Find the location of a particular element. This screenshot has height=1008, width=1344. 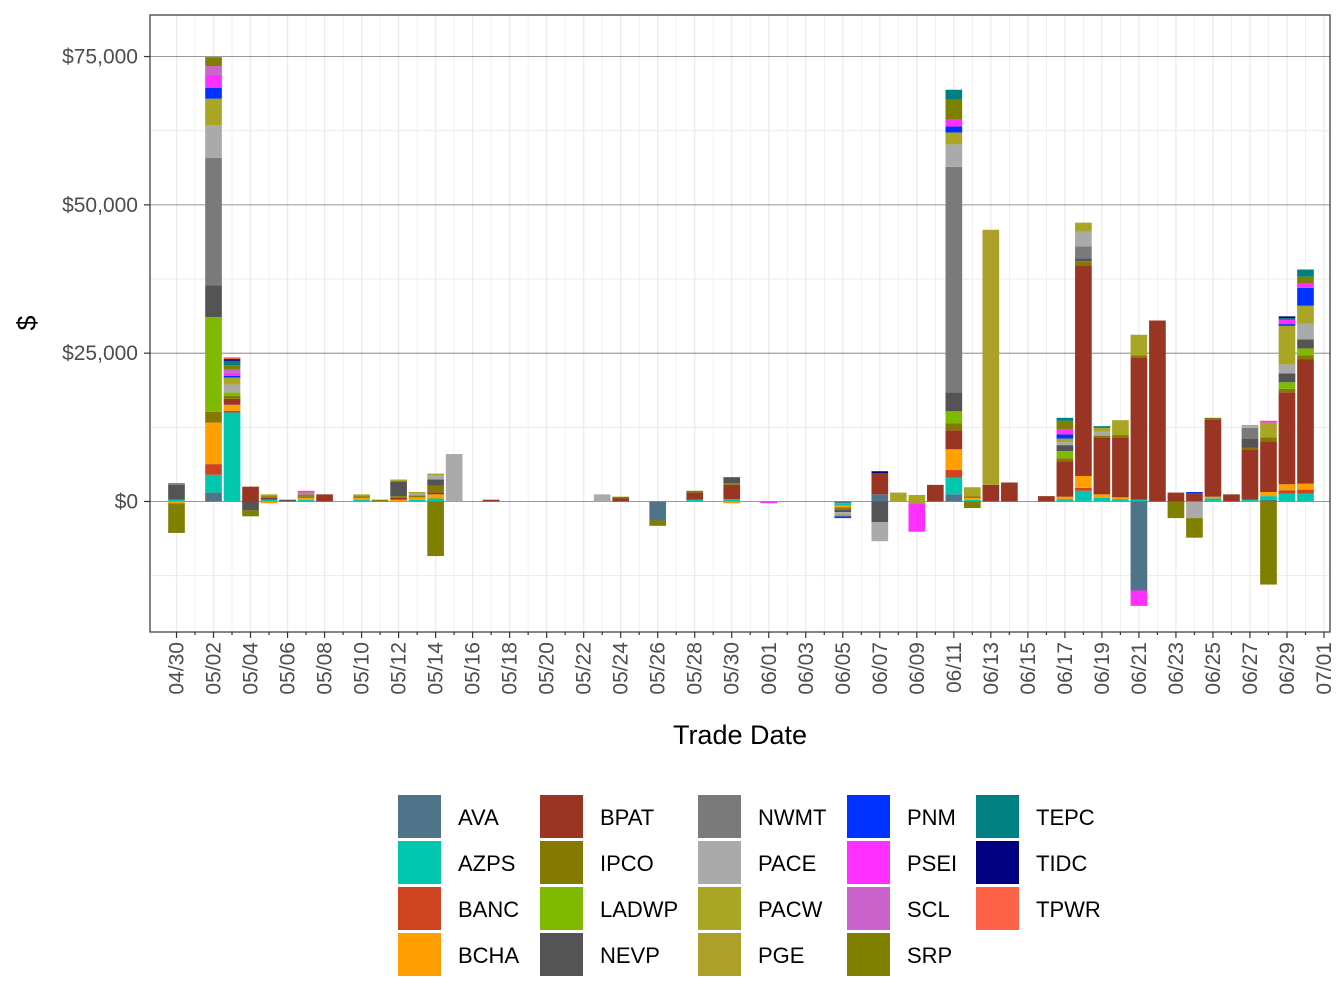

y-axis: $0 $25,000 $50,000 $75,000 is located at coordinates (106, 279).